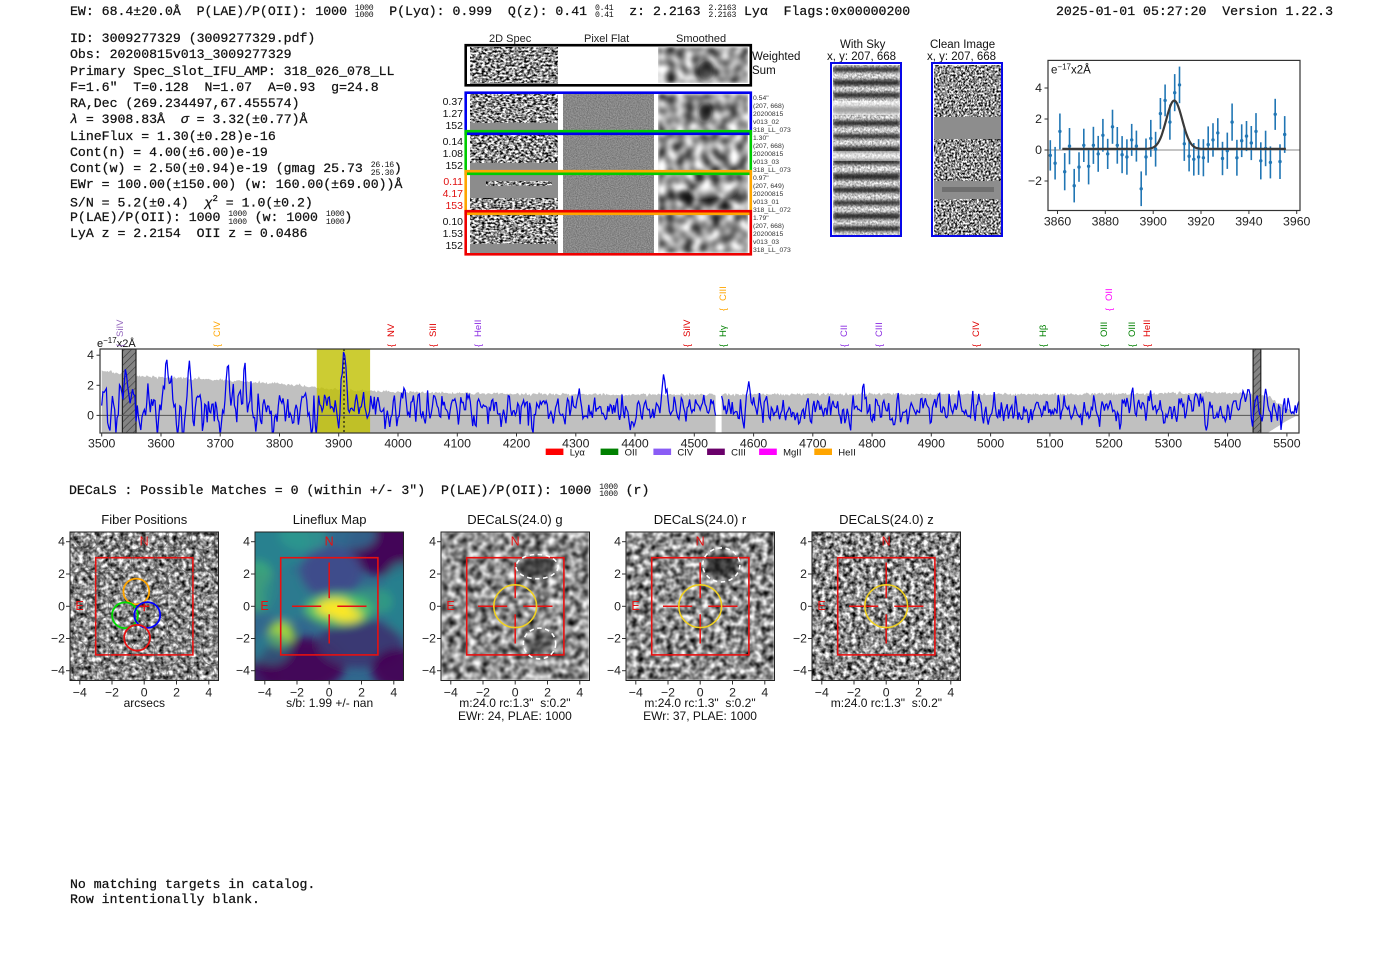 Image resolution: width=1400 pixels, height=953 pixels. What do you see at coordinates (578, 453) in the screenshot?
I see `svg-text: Lyα` at bounding box center [578, 453].